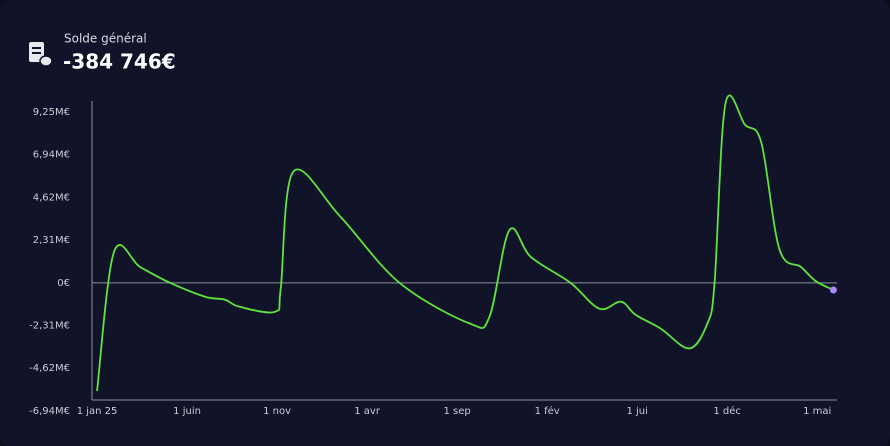  I want to click on x-tick-label: 1 avr, so click(367, 411).